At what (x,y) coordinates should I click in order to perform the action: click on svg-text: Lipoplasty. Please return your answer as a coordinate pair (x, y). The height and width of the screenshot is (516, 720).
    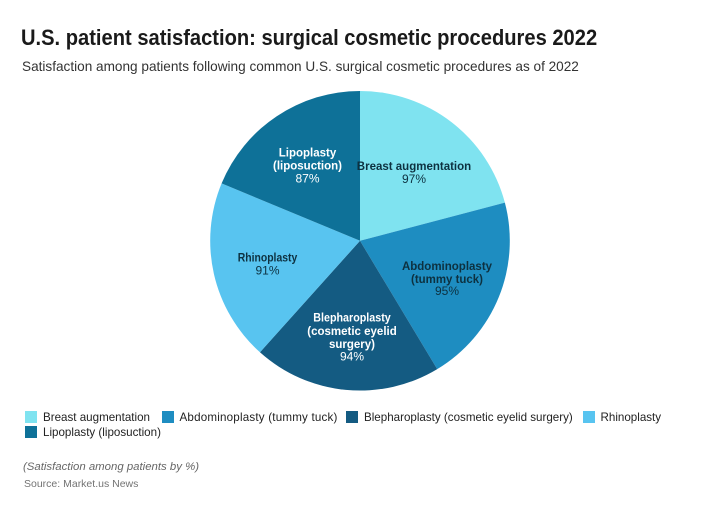
    Looking at the image, I should click on (308, 154).